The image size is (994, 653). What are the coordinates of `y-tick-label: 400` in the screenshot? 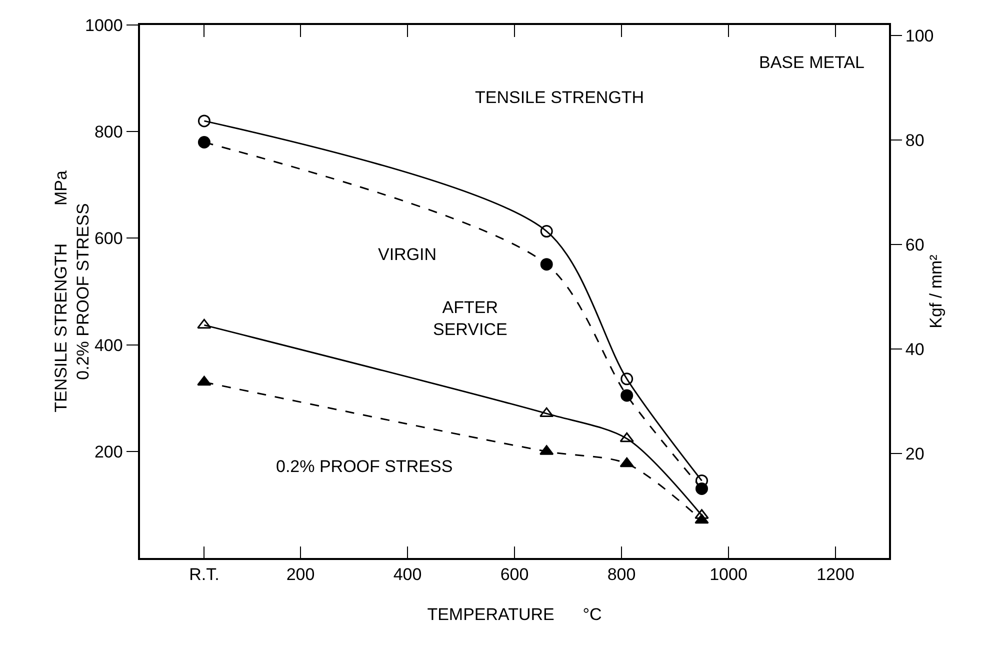 It's located at (108, 345).